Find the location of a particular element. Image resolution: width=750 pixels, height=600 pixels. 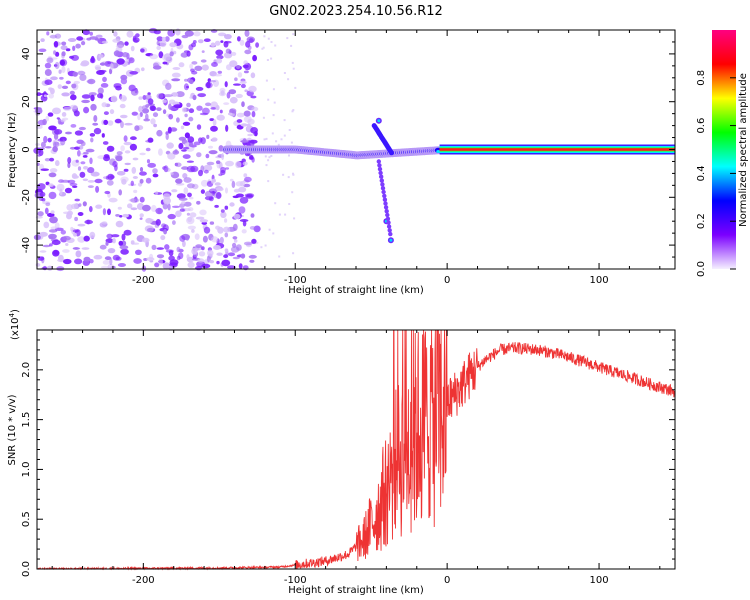

y-tick-label: 1.5 is located at coordinates (26, 420).